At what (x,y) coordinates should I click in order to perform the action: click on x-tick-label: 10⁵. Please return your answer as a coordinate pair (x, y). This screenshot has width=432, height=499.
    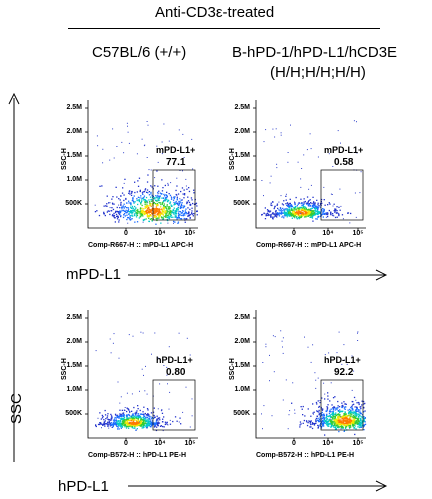
    Looking at the image, I should click on (190, 443).